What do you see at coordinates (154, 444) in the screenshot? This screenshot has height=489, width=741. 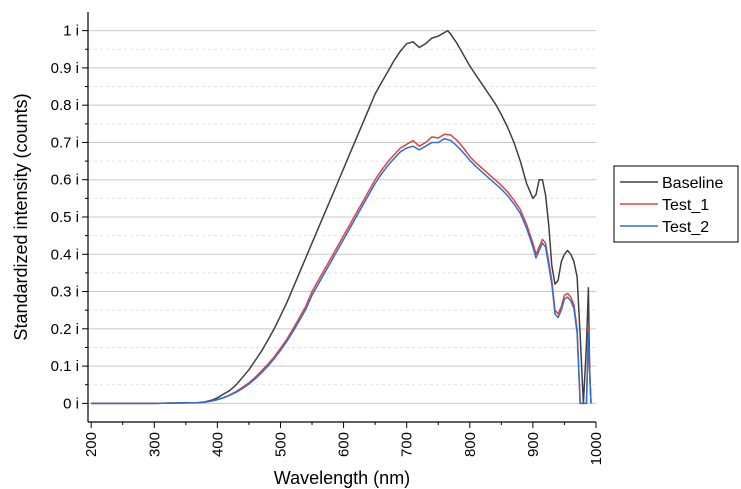 I see `x-tick-label: 300` at bounding box center [154, 444].